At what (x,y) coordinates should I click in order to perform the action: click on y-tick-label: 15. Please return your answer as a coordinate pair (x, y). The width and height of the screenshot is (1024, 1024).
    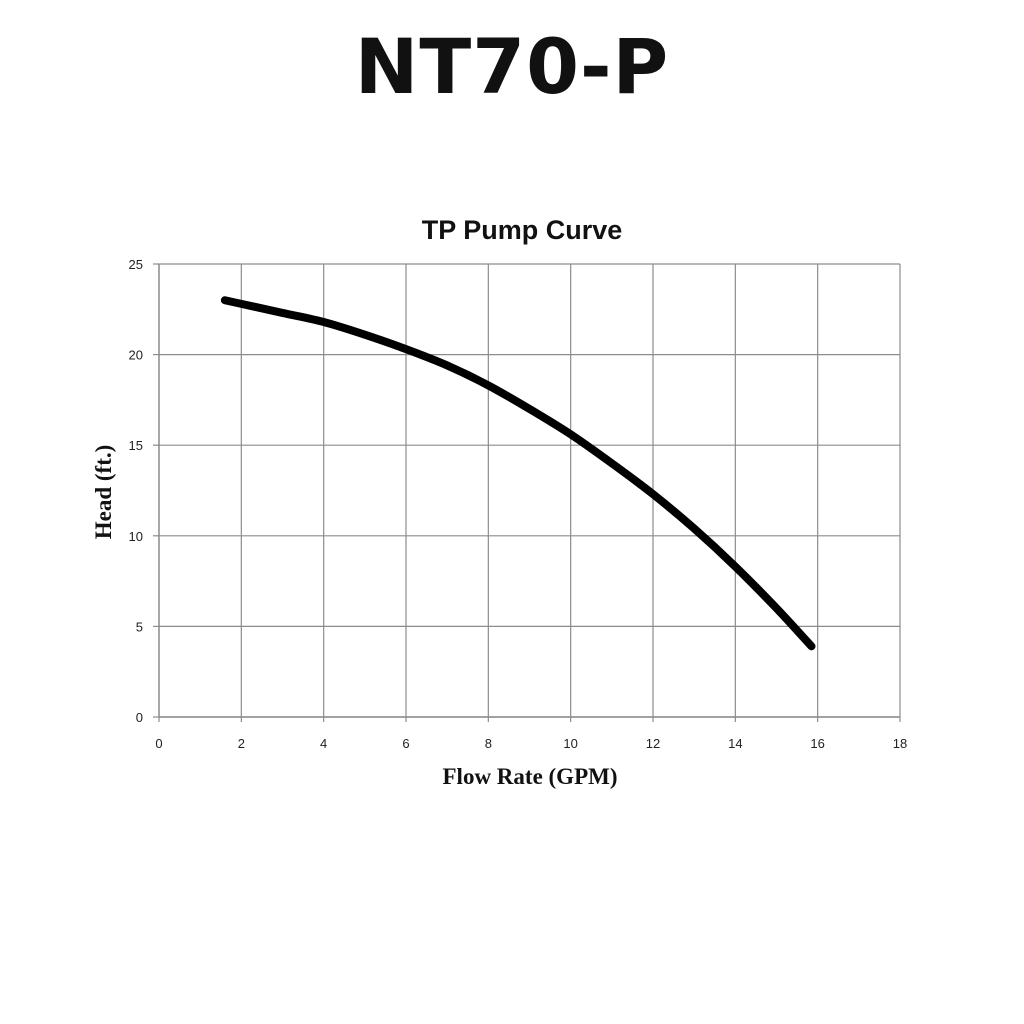
    Looking at the image, I should click on (136, 445).